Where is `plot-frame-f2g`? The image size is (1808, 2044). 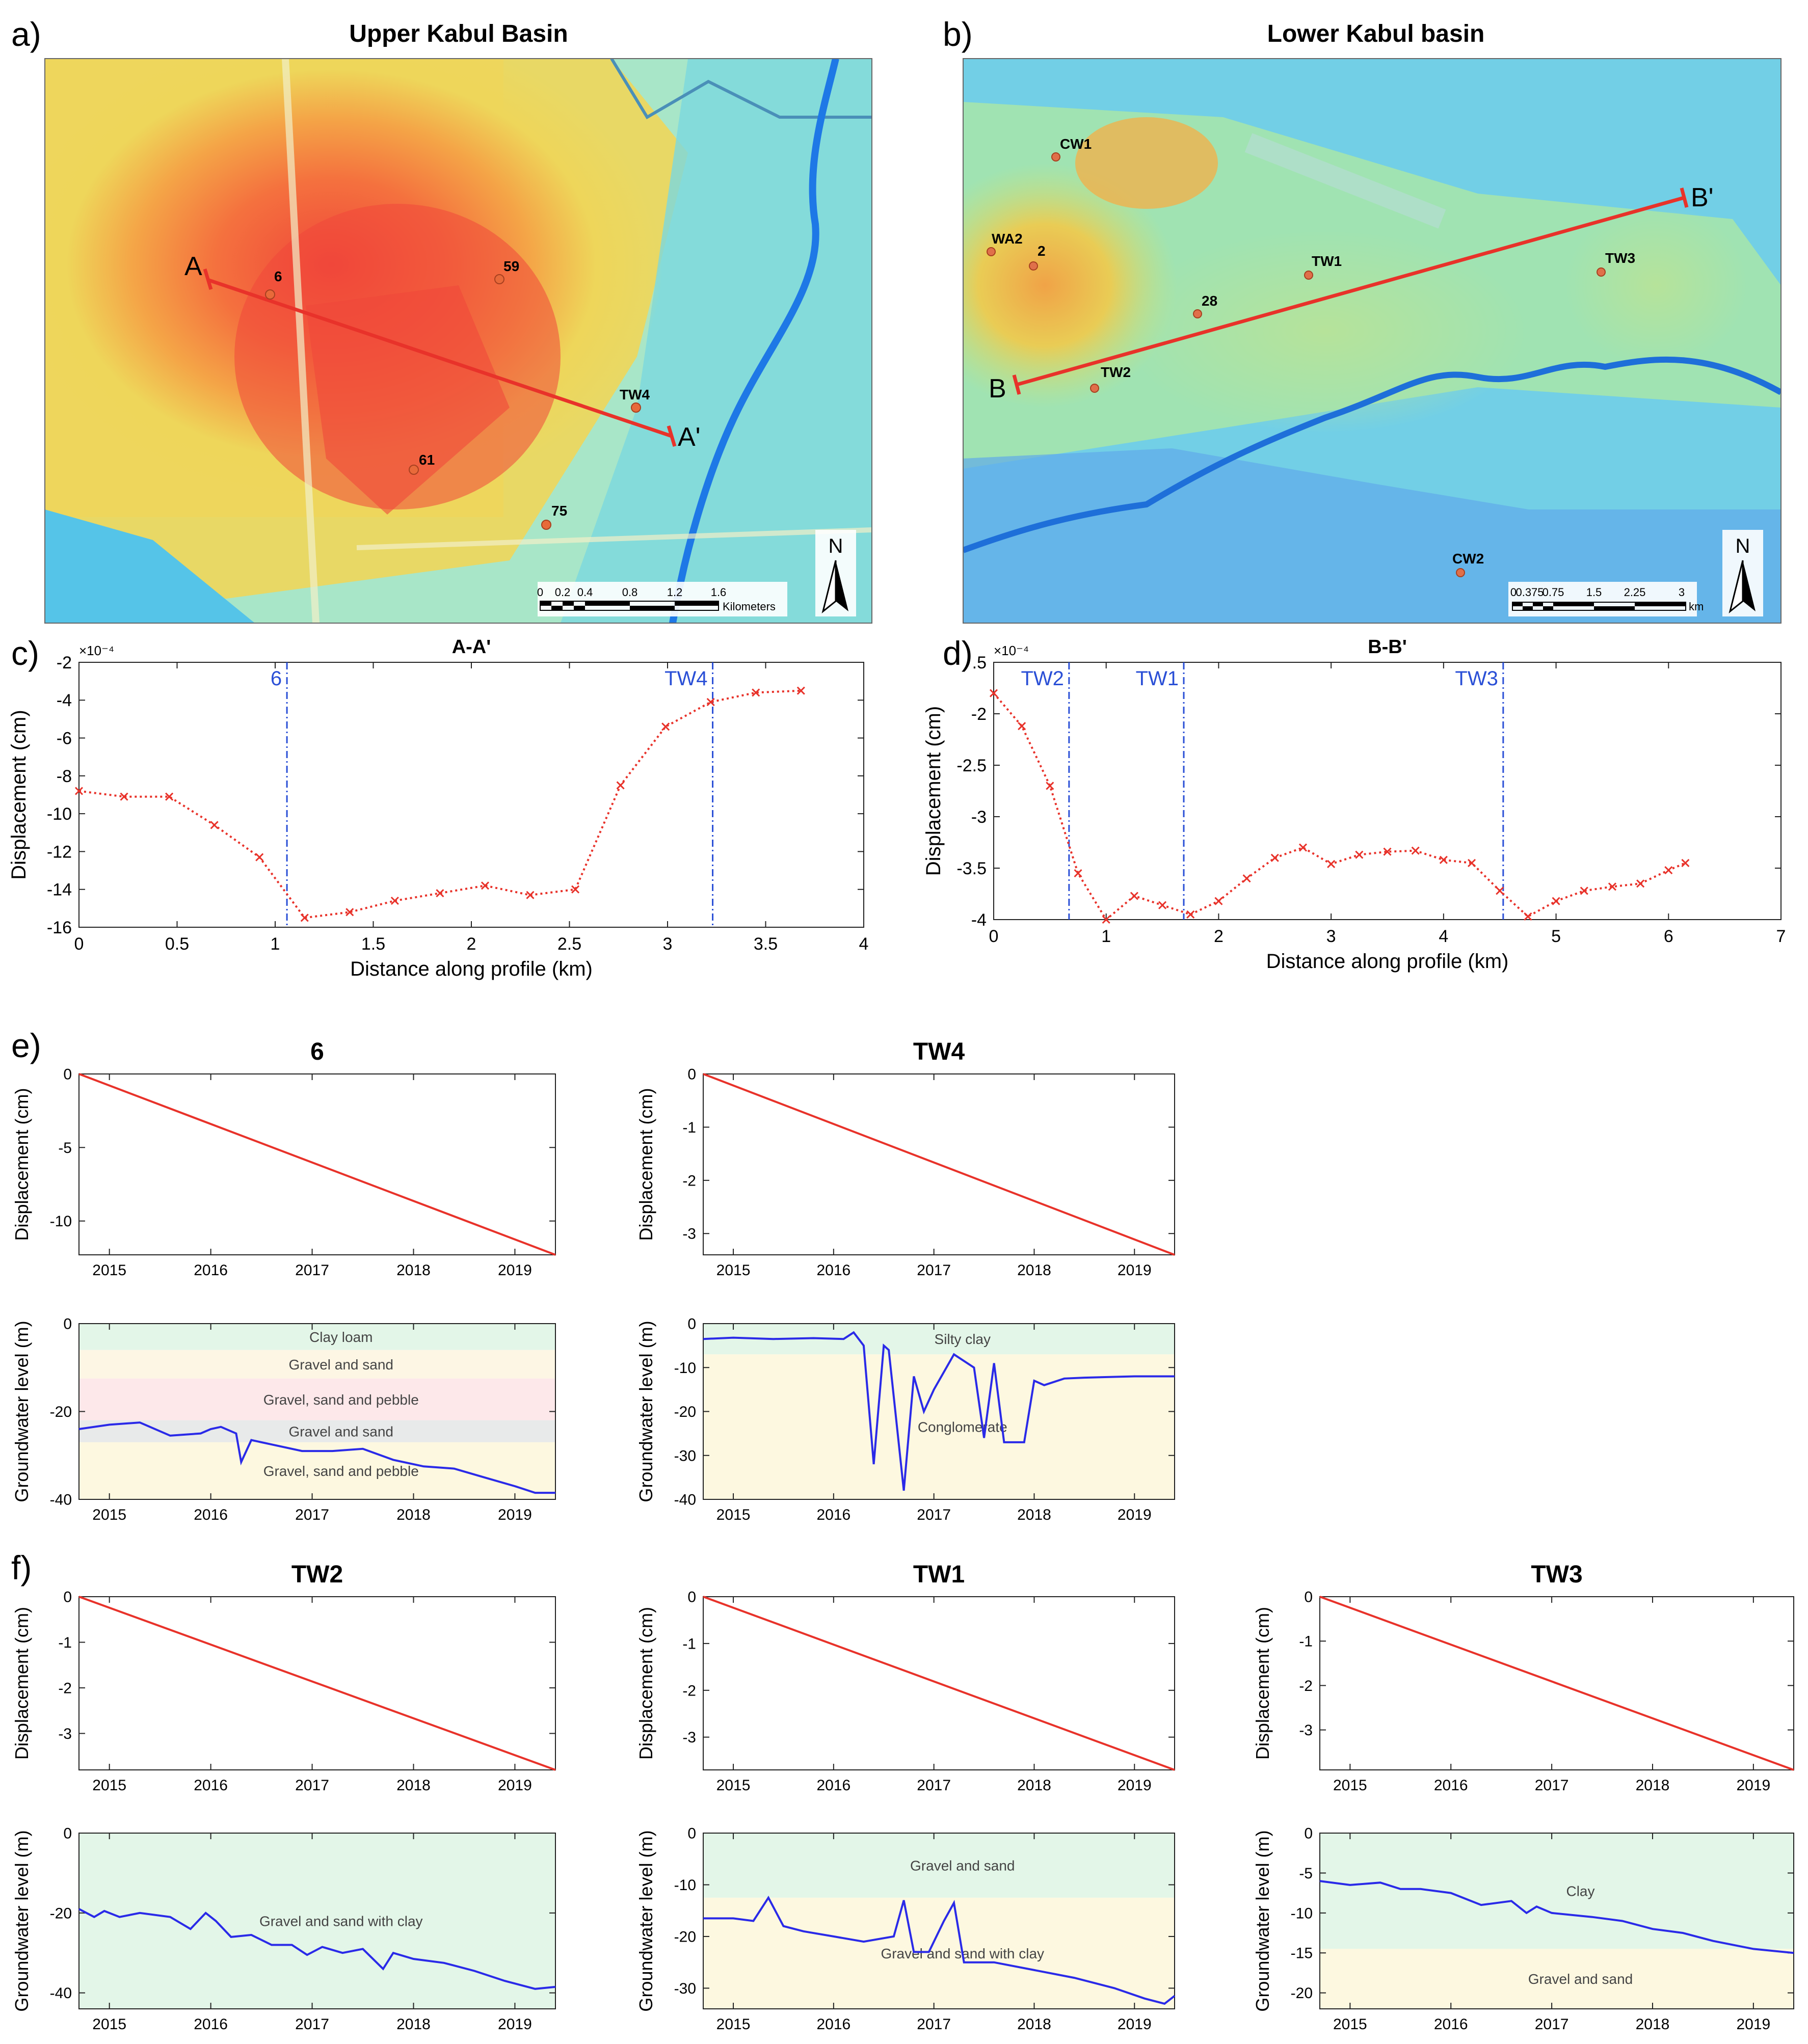 plot-frame-f2g is located at coordinates (939, 1921).